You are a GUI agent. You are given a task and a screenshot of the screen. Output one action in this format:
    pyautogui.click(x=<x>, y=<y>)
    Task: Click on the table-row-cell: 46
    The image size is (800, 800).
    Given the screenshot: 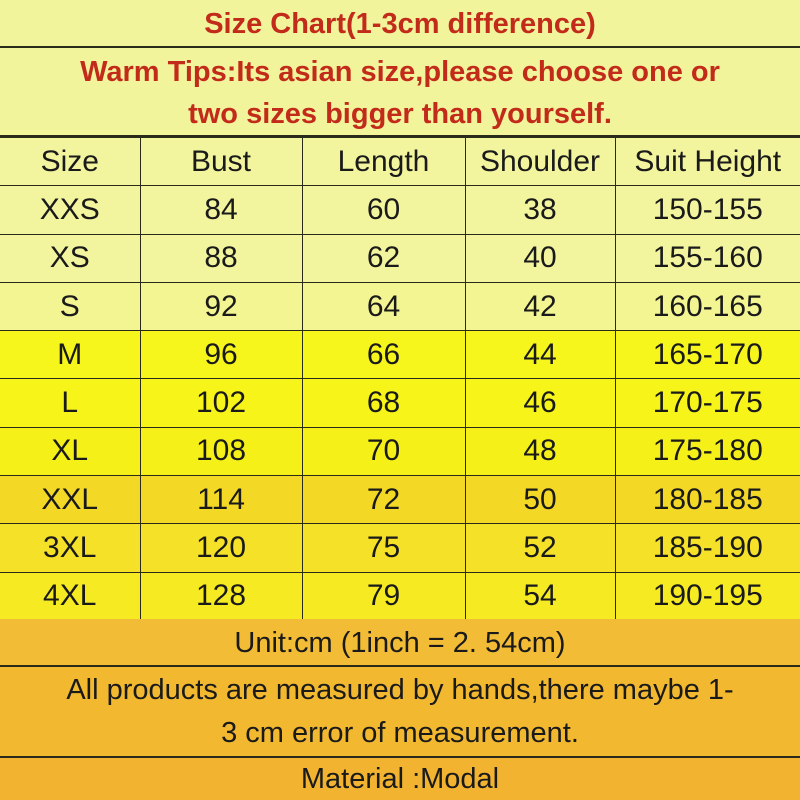 What is the action you would take?
    pyautogui.click(x=540, y=403)
    